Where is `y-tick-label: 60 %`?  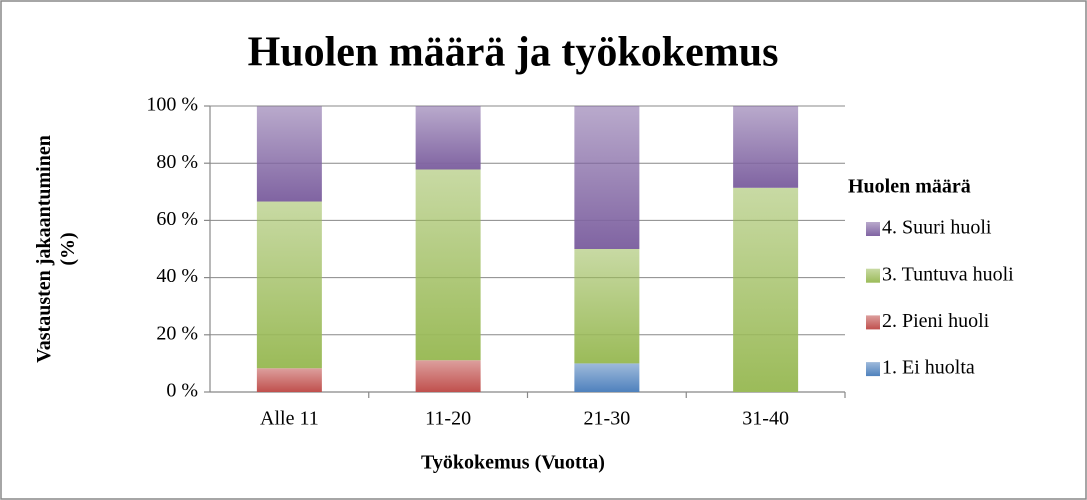
y-tick-label: 60 % is located at coordinates (177, 219).